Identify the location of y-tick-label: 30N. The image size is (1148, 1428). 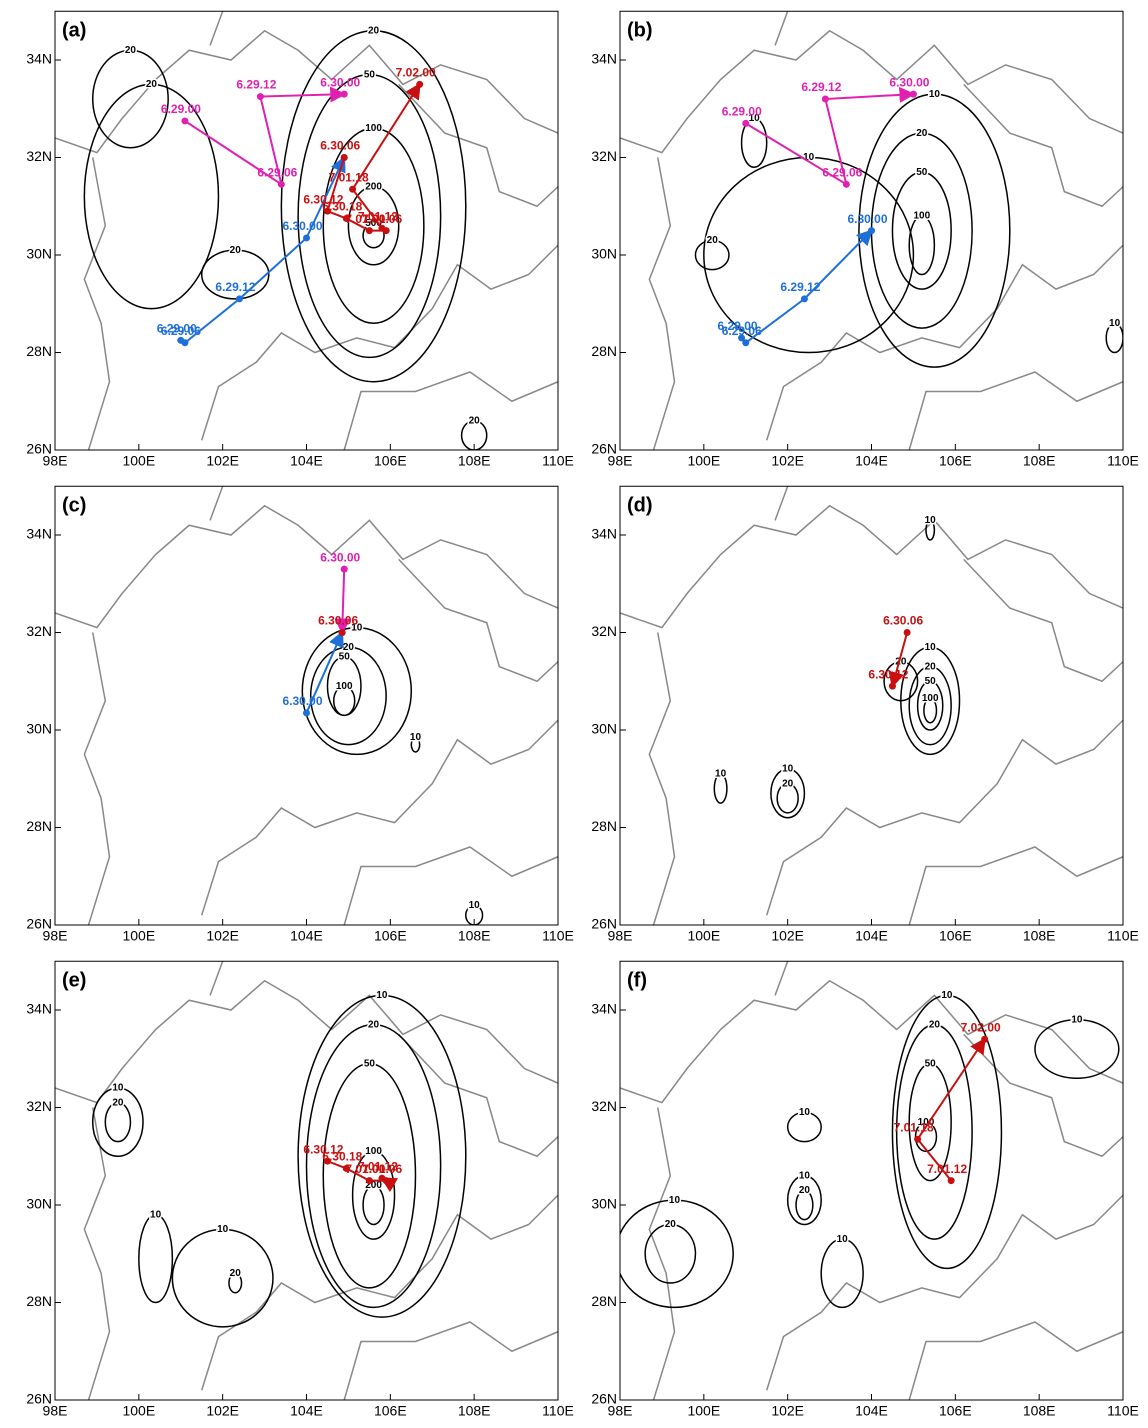
(39, 1204).